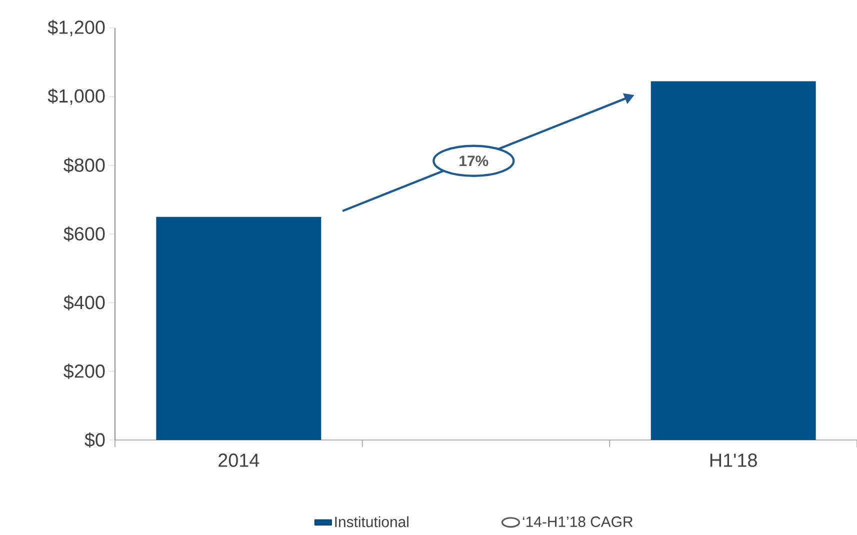 This screenshot has width=857, height=535. I want to click on y-tick-label: $400, so click(84, 302).